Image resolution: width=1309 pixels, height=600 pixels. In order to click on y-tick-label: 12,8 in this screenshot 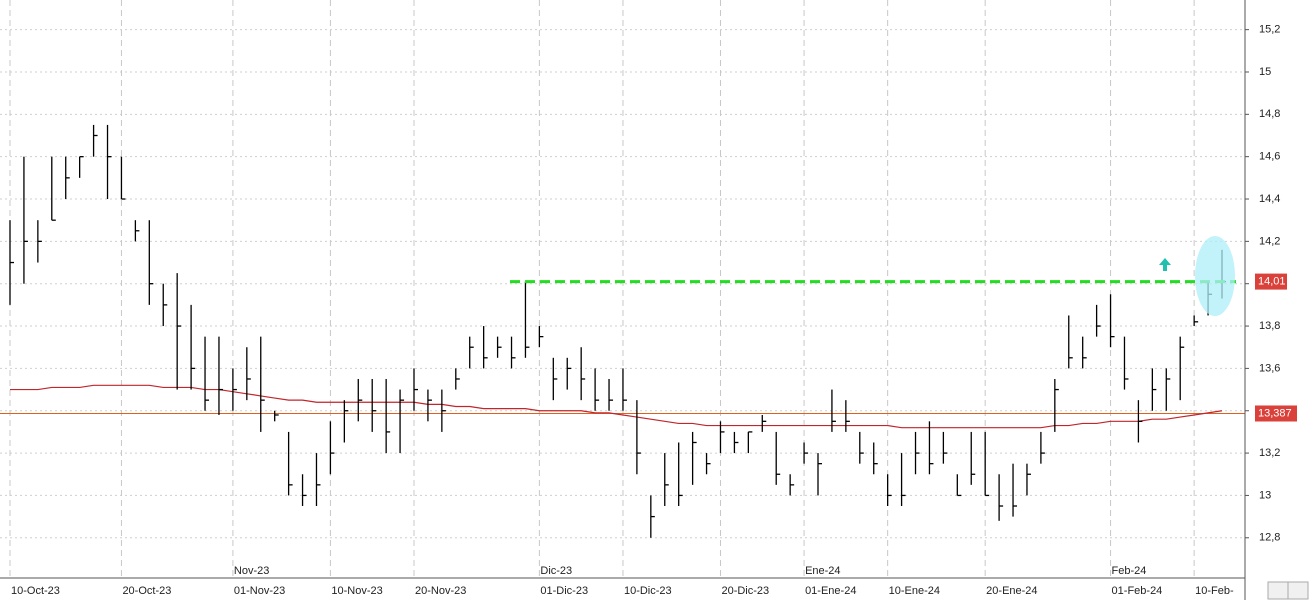, I will do `click(1269, 538)`.